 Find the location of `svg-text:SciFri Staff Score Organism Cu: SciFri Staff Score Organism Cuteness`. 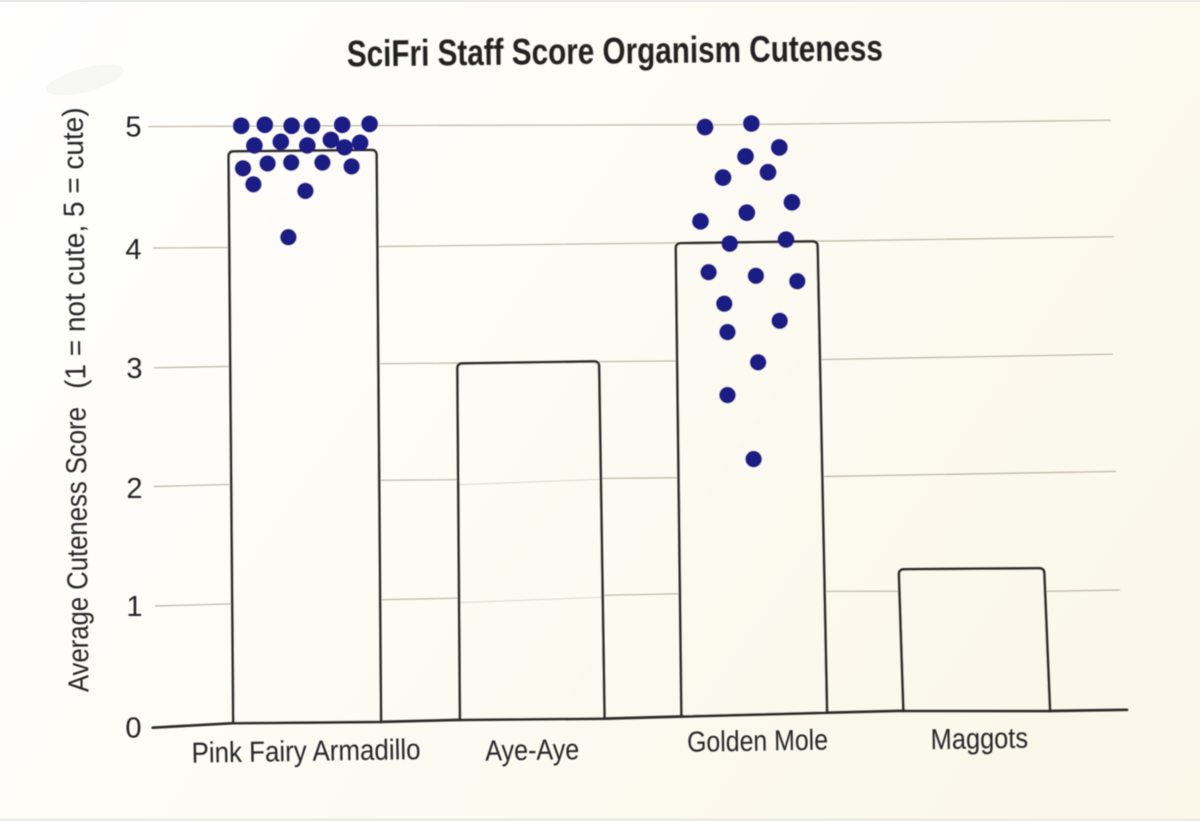

svg-text:SciFri Staff Score Organism Cu: SciFri Staff Score Organism Cuteness is located at coordinates (615, 50).